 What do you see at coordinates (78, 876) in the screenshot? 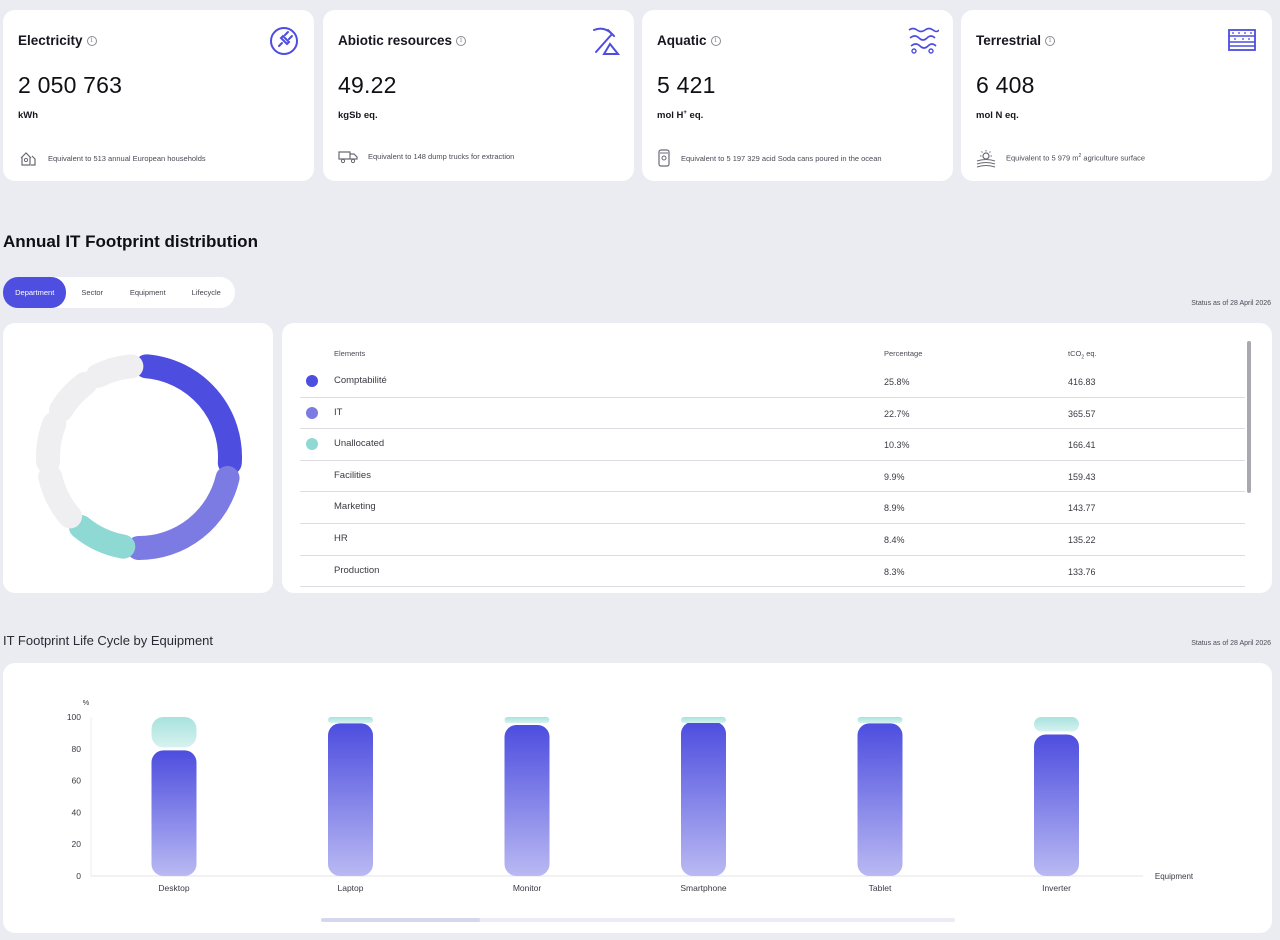
I see `y-tick-label: 0` at bounding box center [78, 876].